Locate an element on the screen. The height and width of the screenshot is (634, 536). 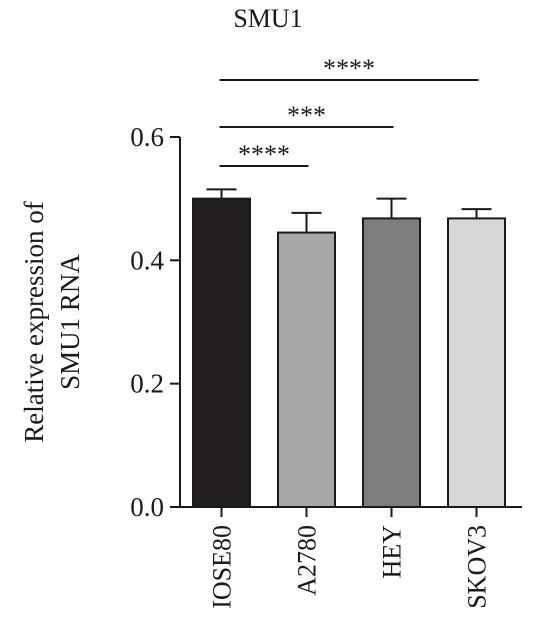
y-tick-label: 0.0 is located at coordinates (147, 507).